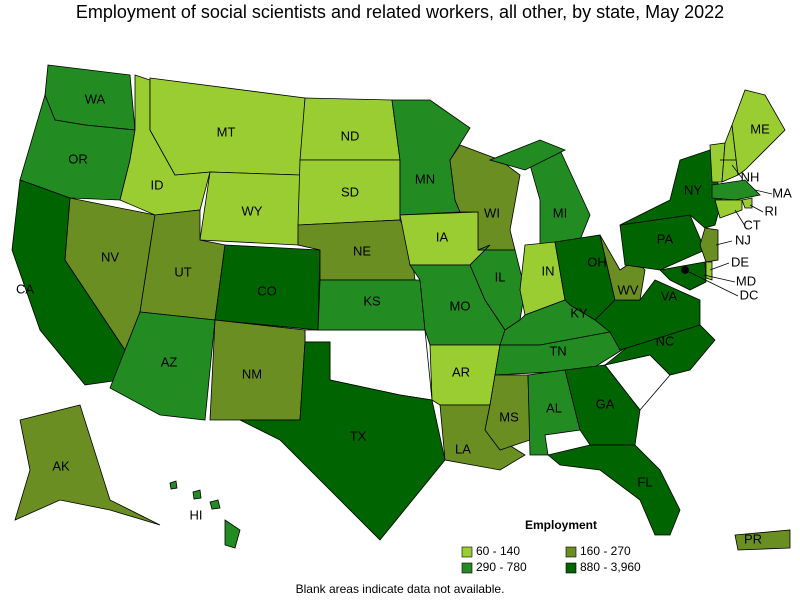  What do you see at coordinates (628, 289) in the screenshot?
I see `state-label: WV` at bounding box center [628, 289].